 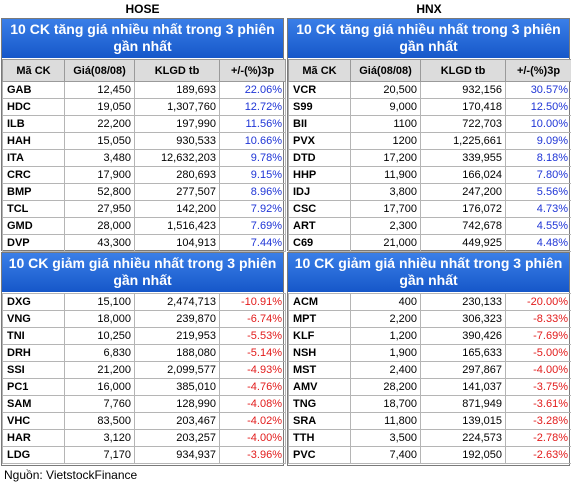 I want to click on cell-price: 2,300, so click(x=385, y=226).